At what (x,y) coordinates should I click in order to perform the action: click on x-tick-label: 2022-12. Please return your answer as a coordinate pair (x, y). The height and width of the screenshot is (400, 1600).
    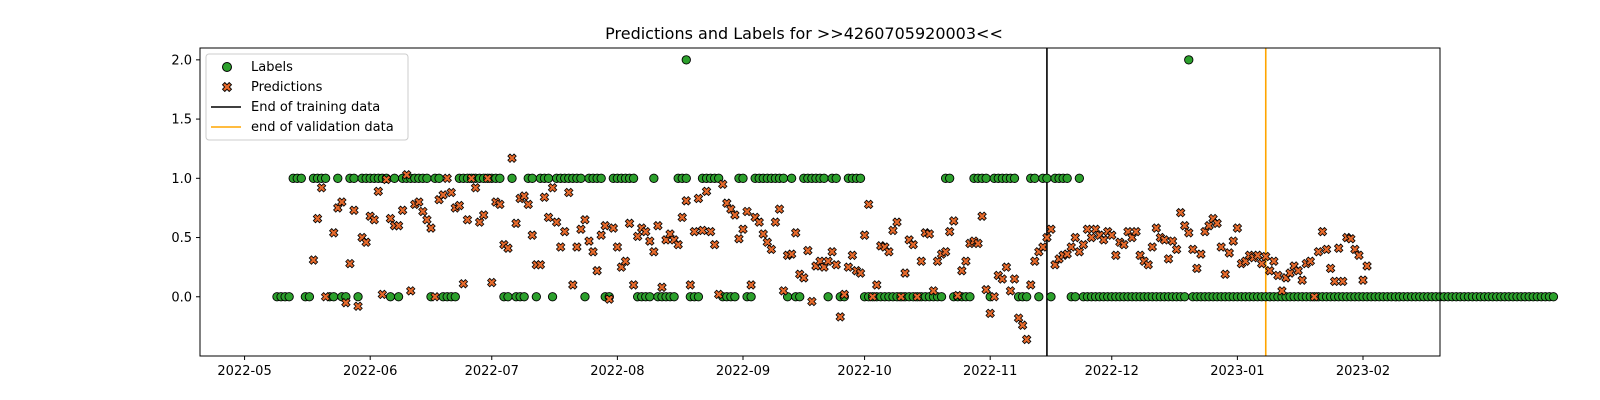
    Looking at the image, I should click on (1112, 371).